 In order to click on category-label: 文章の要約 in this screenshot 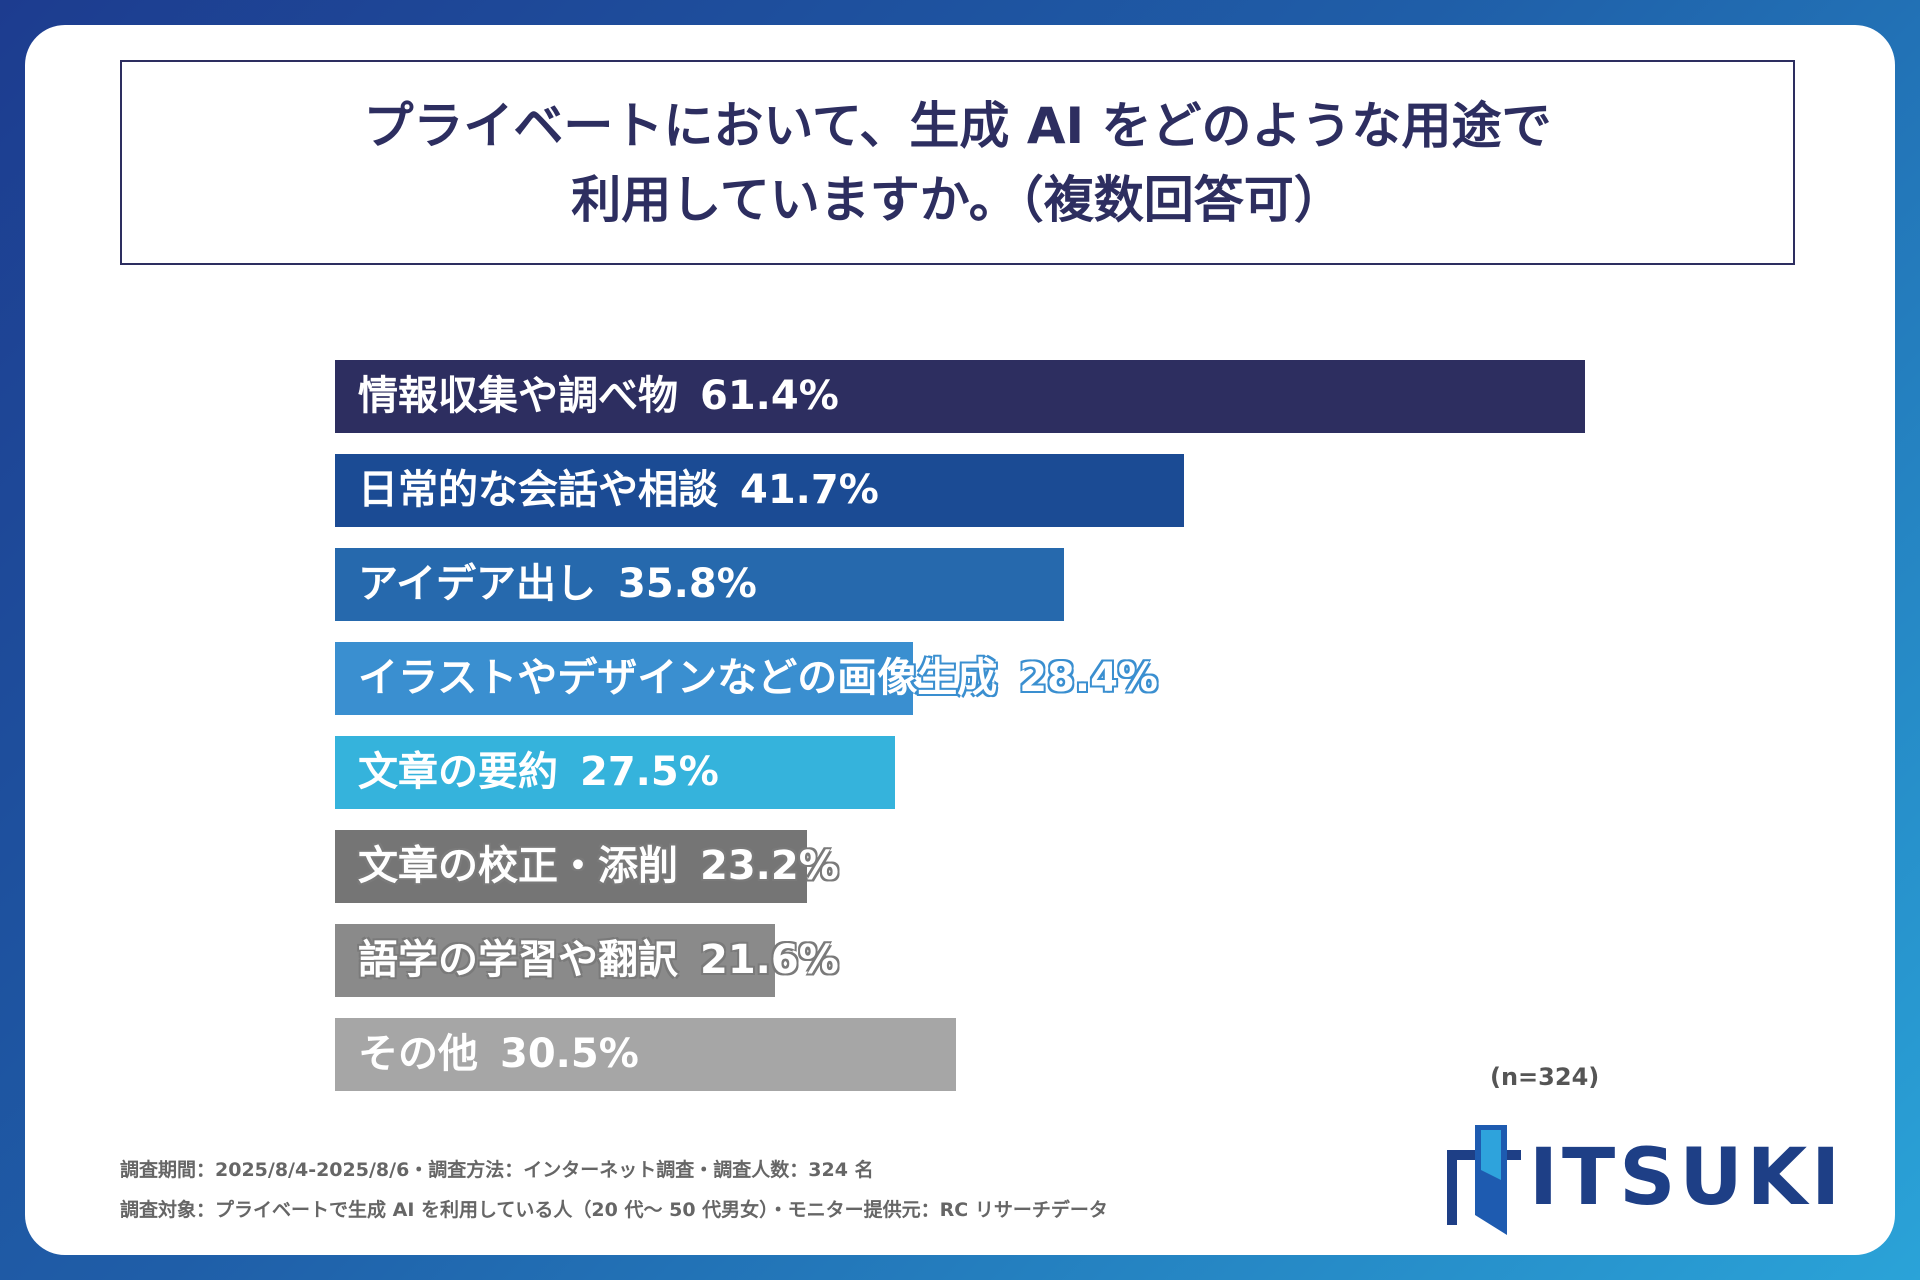, I will do `click(458, 772)`.